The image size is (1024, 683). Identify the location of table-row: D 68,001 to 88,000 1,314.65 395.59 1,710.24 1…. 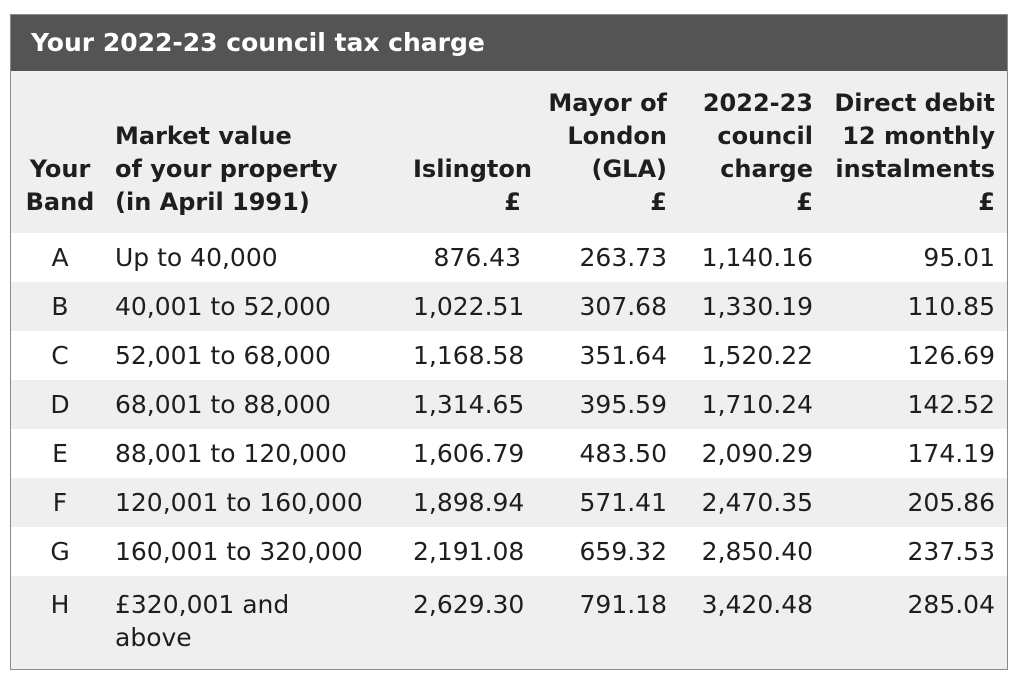
(509, 404).